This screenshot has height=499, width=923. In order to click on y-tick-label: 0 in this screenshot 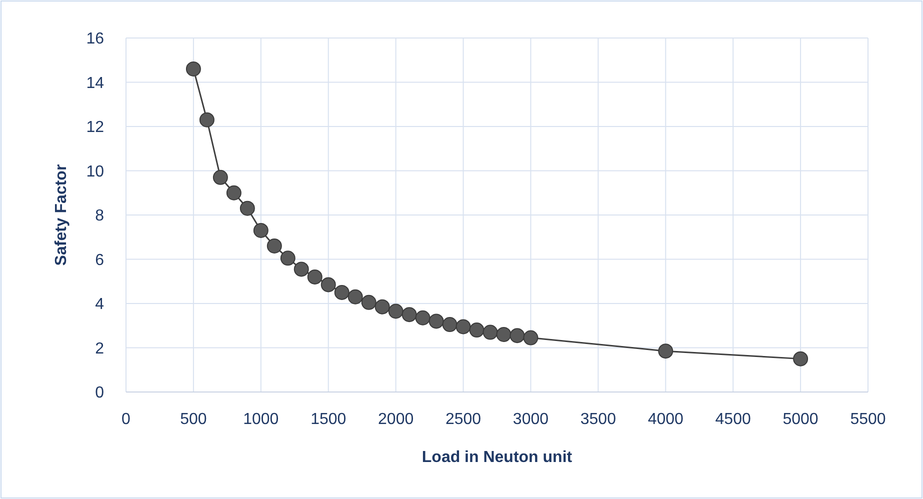, I will do `click(99, 393)`.